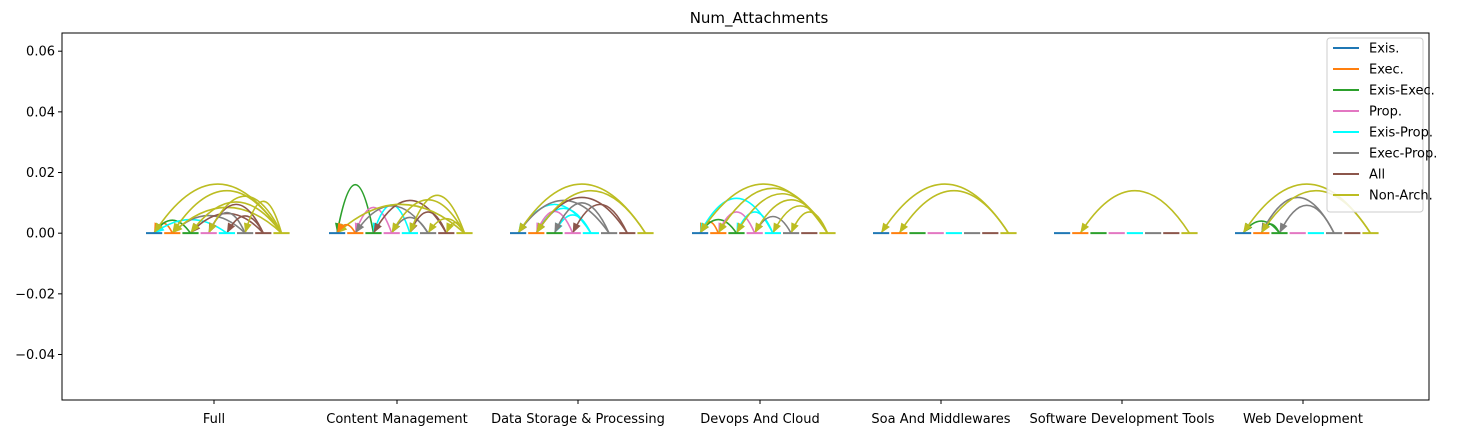 This screenshot has width=1466, height=435. Describe the element at coordinates (1401, 196) in the screenshot. I see `legend-label: Non-Arch.` at that location.